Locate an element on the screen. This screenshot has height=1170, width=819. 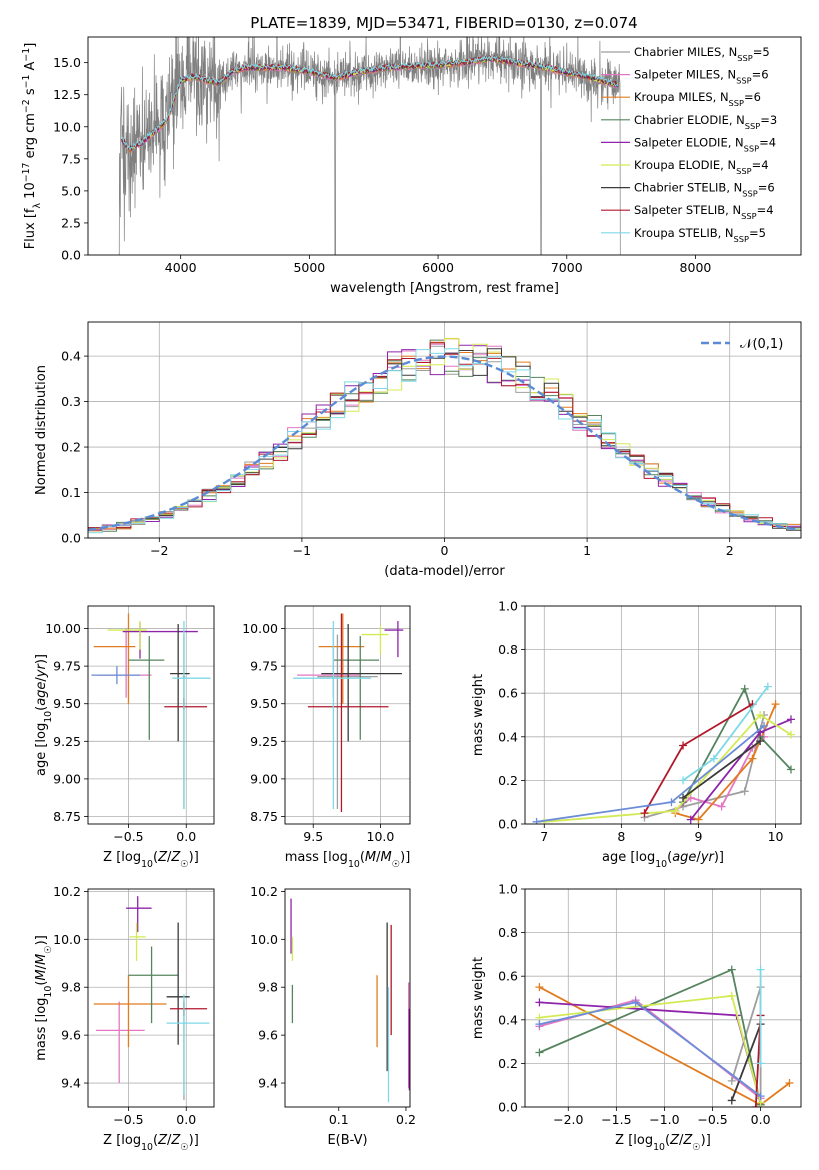
x-axis-label: wavelength [Angstrom, rest frame] is located at coordinates (444, 288).